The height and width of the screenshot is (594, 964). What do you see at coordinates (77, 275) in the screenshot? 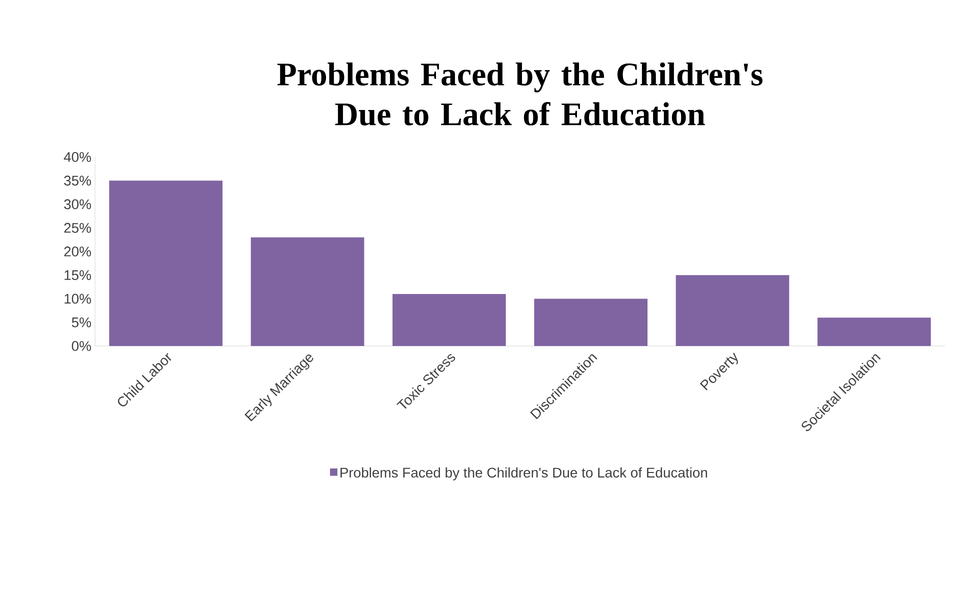
I see `y-tick-label: 15%` at bounding box center [77, 275].